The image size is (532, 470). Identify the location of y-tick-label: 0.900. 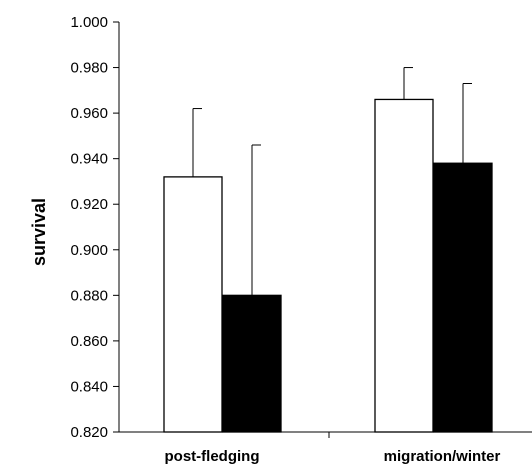
(89, 250).